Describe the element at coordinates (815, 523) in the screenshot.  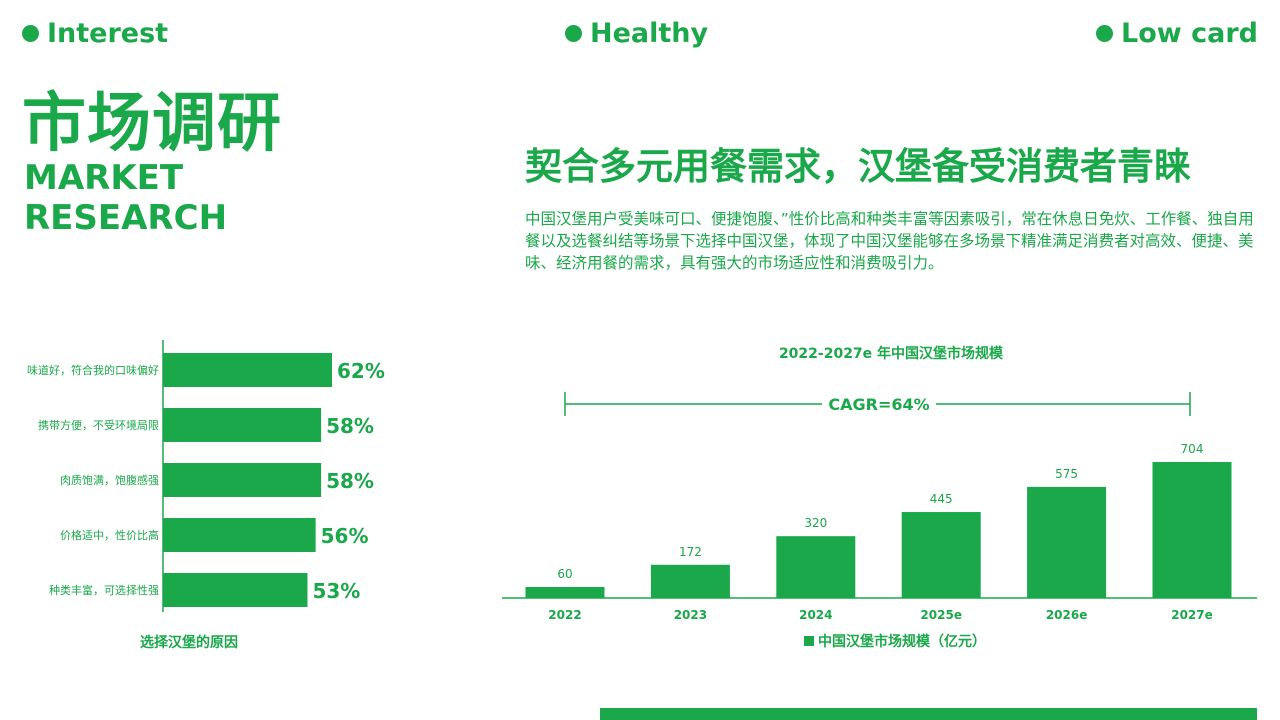
I see `market-bar-value: 320` at that location.